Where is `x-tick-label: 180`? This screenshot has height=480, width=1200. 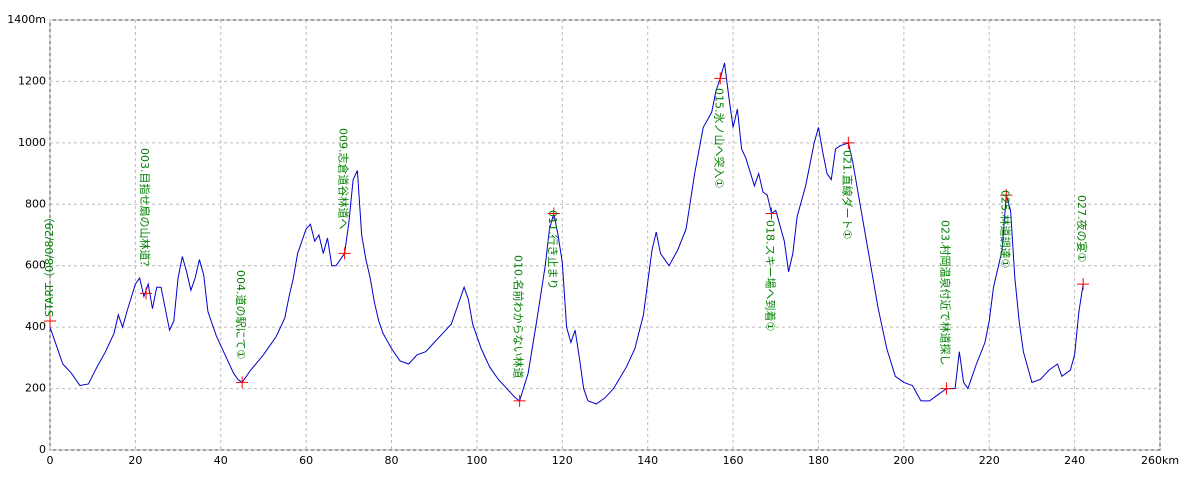
x-tick-label: 180 is located at coordinates (818, 460).